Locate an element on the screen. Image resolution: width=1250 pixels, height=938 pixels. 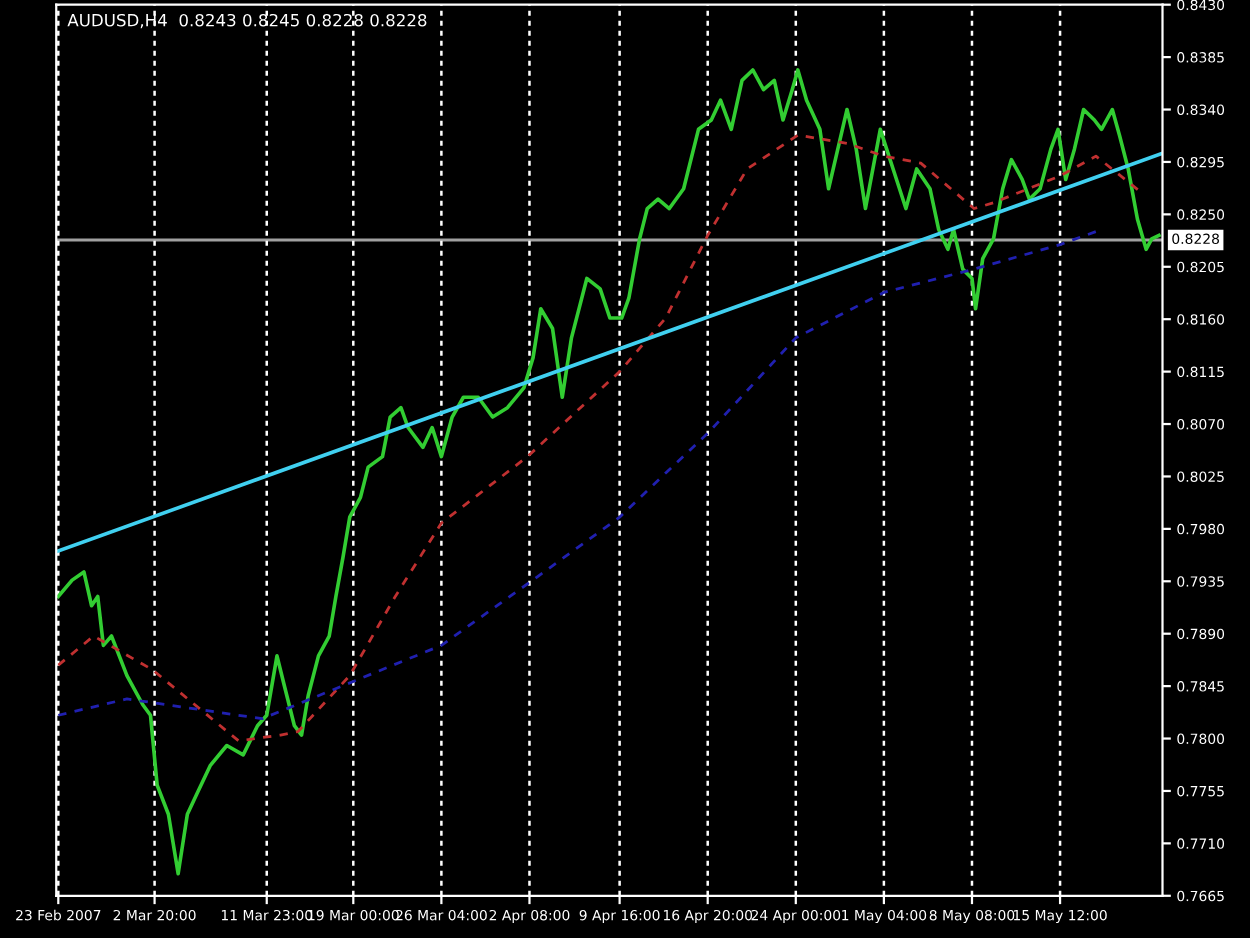
chart-title: AUDUSD,H4 0.8243 0.8245 0.8228 0.8228 is located at coordinates (247, 21).